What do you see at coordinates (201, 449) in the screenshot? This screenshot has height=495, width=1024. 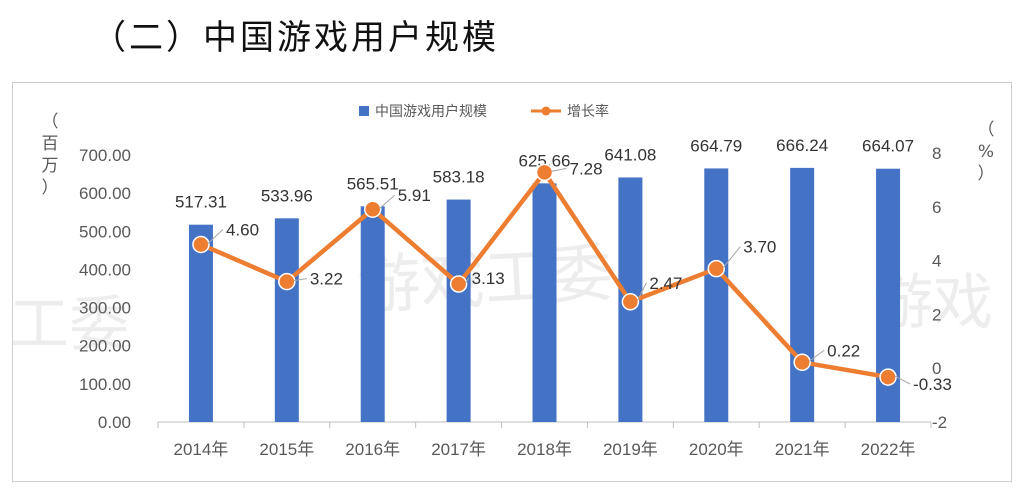 I see `x-axis-tick: 2014年` at bounding box center [201, 449].